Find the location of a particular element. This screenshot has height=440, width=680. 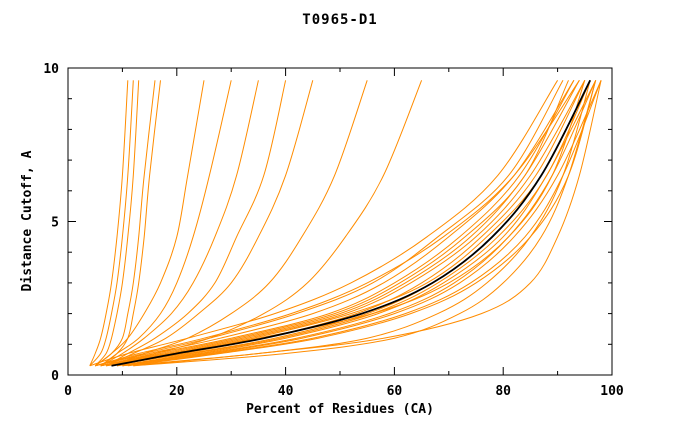

x-tick-label: 100 is located at coordinates (612, 391).